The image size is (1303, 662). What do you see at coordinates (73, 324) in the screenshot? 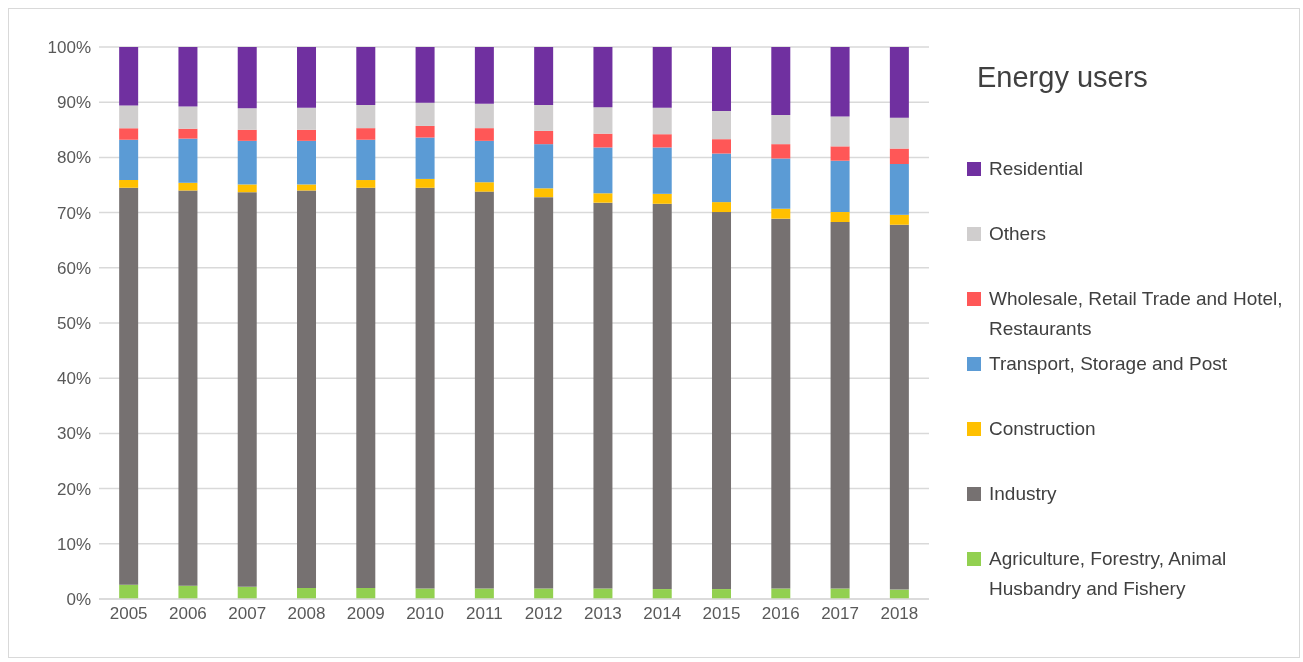
I see `y-tick-label: 50%` at bounding box center [73, 324].